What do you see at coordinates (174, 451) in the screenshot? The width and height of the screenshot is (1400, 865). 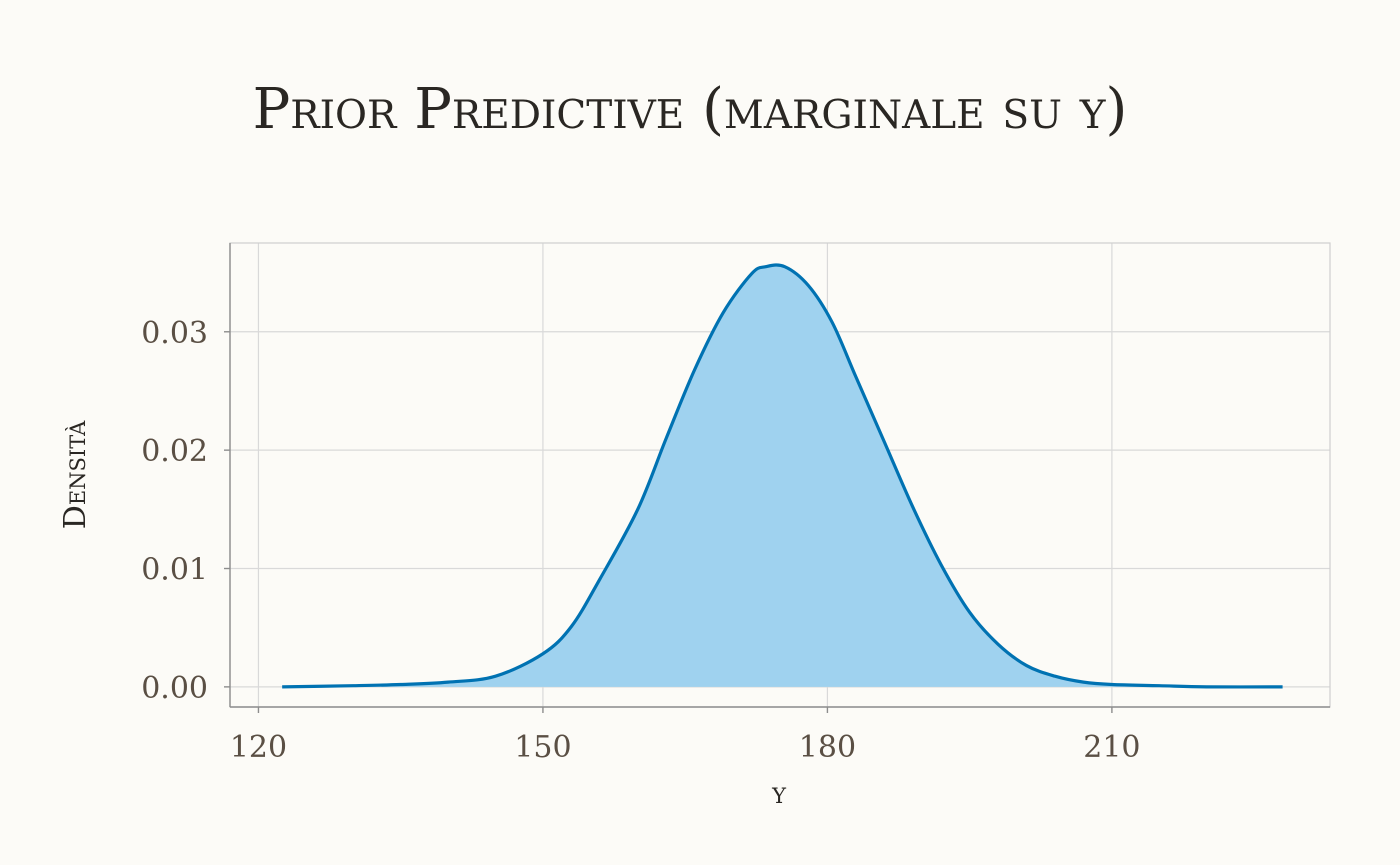 I see `y-tick-label: 0.02` at bounding box center [174, 451].